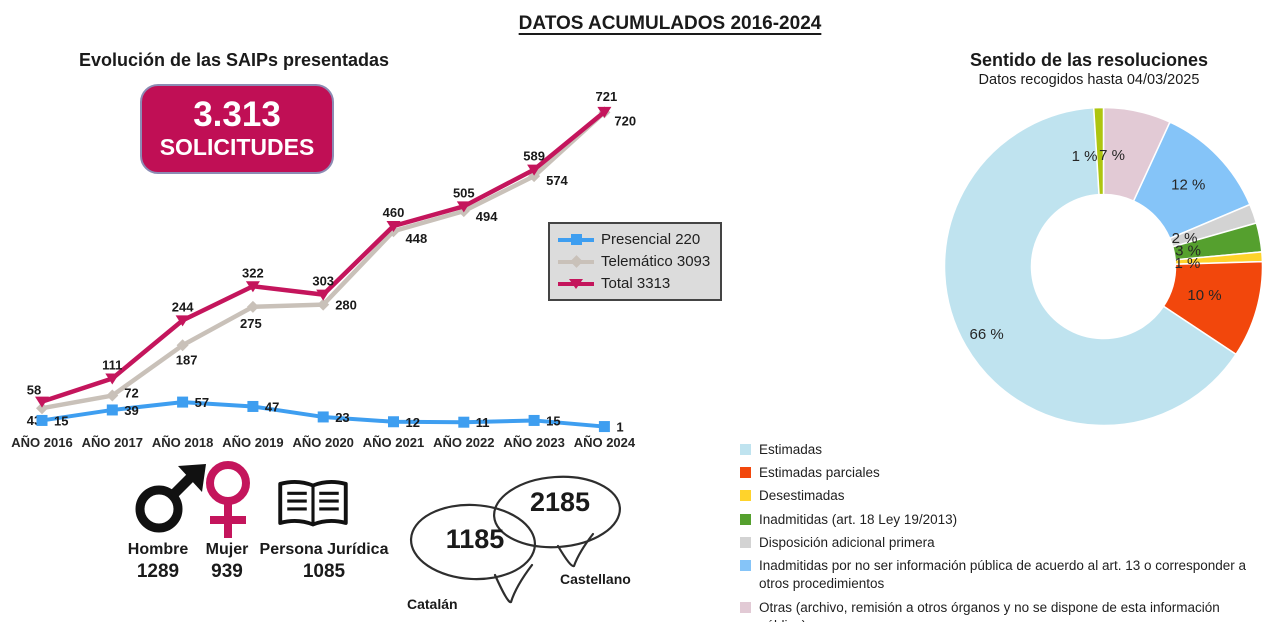 This screenshot has width=1265, height=622. Describe the element at coordinates (342, 417) in the screenshot. I see `svg-text: 23` at that location.